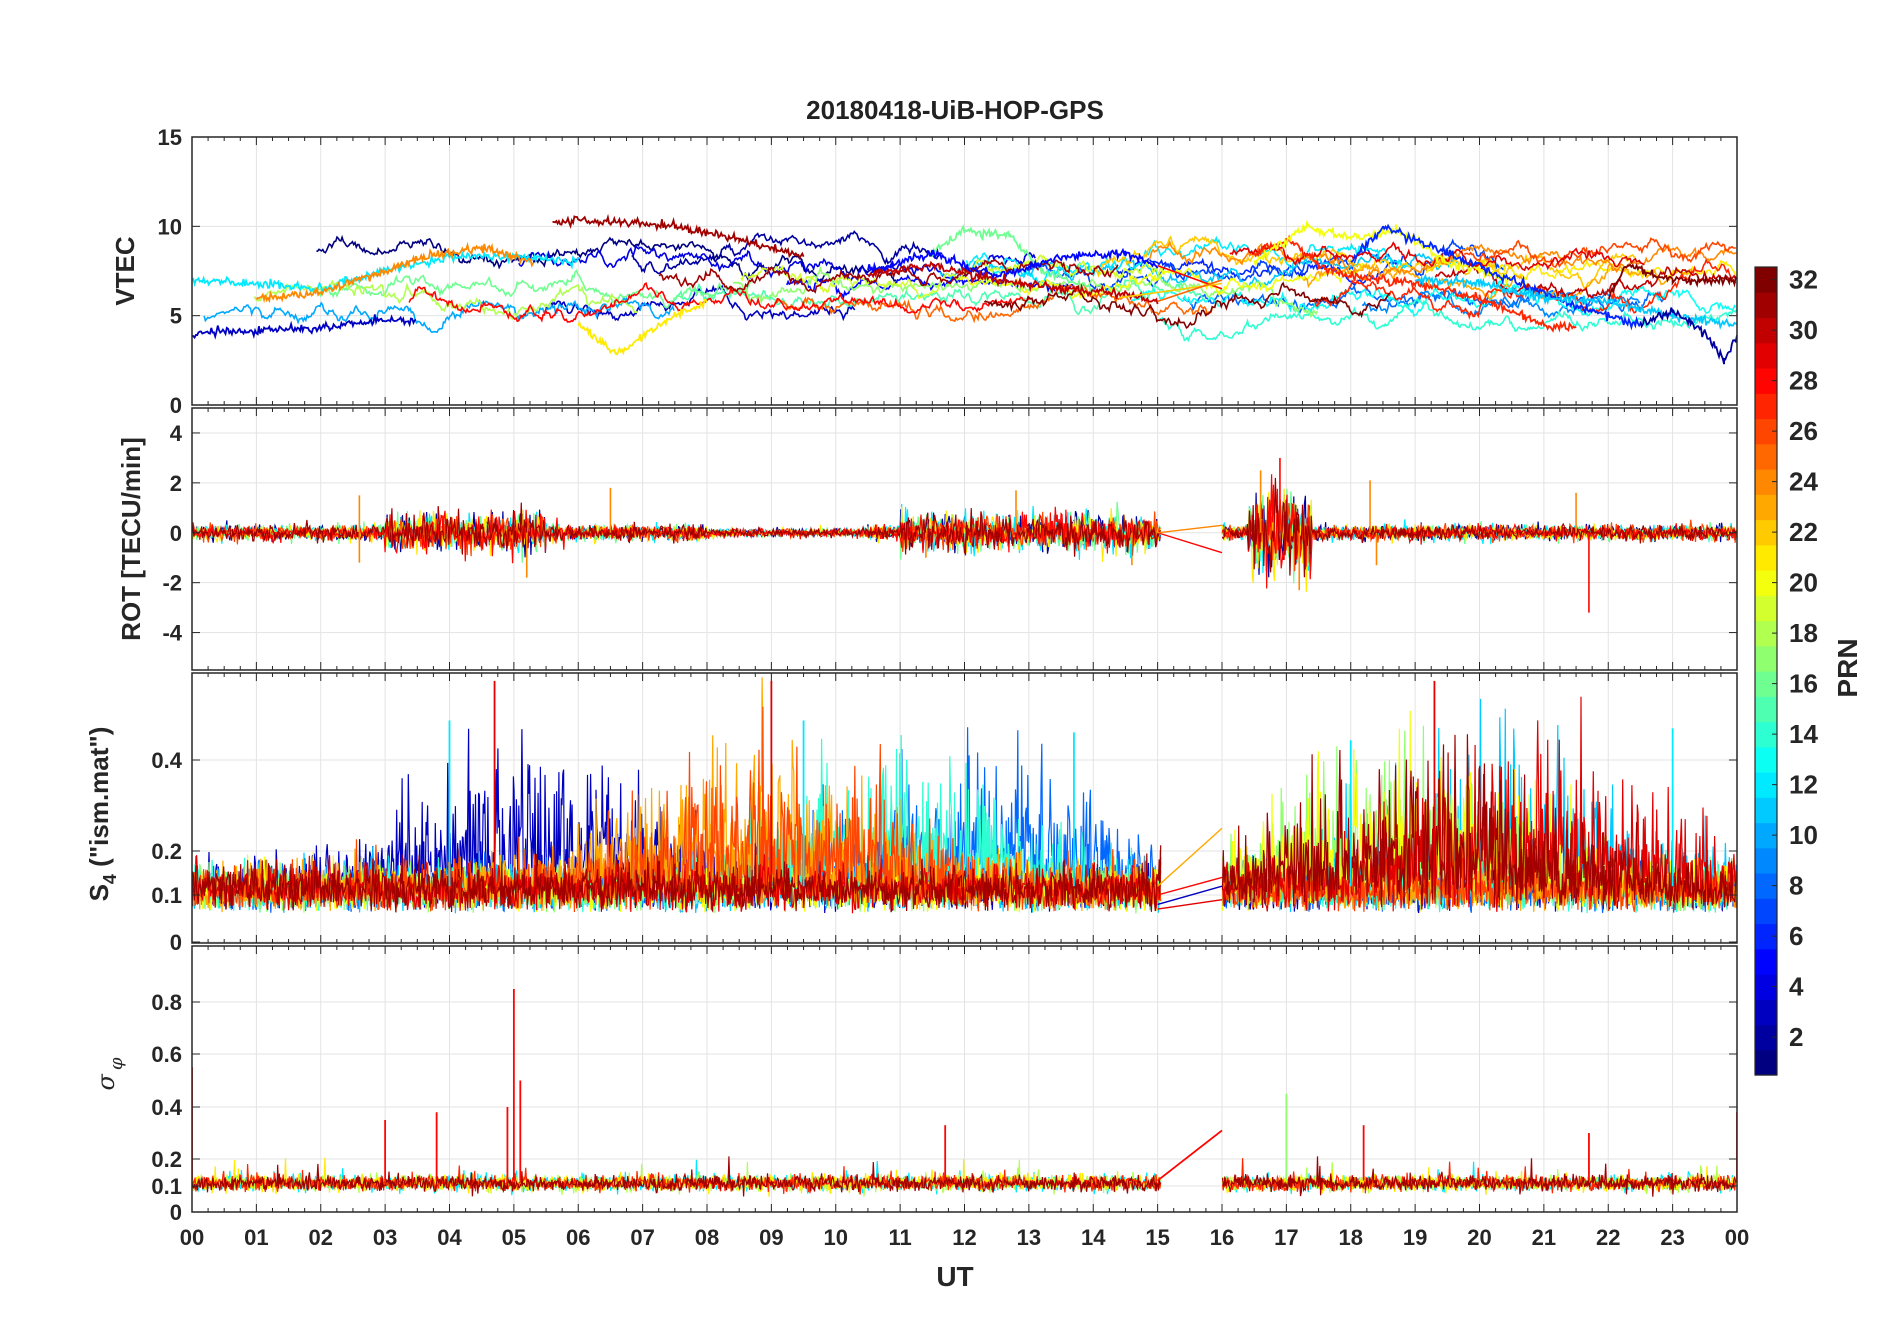 The image size is (1902, 1330). I want to click on x-tick-label: 19, so click(1415, 1237).